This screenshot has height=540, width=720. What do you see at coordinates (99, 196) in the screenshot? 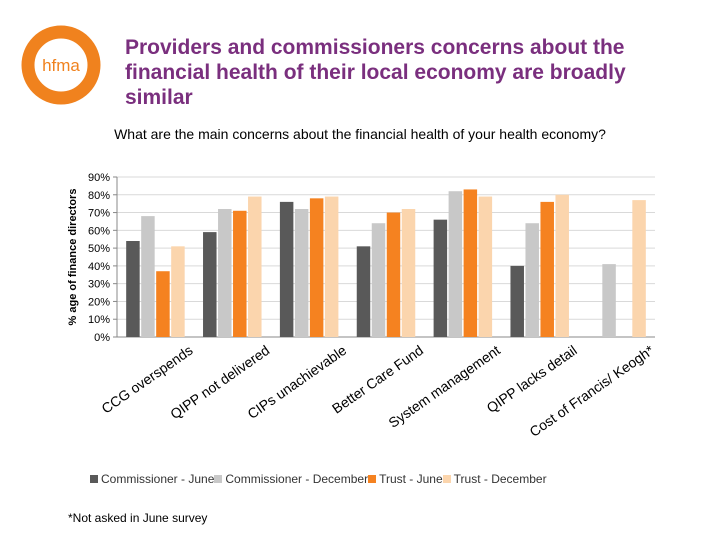
I see `y-tick-label: 80%` at bounding box center [99, 196].